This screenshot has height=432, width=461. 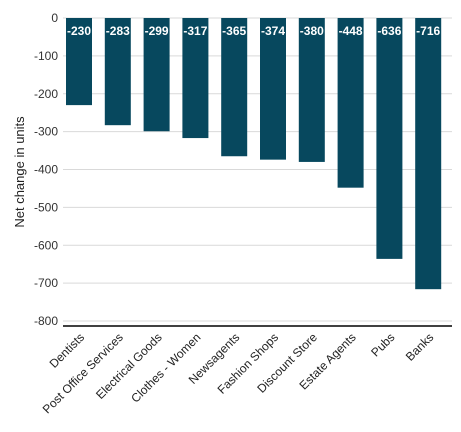 What do you see at coordinates (157, 31) in the screenshot?
I see `bar-value-label: -299` at bounding box center [157, 31].